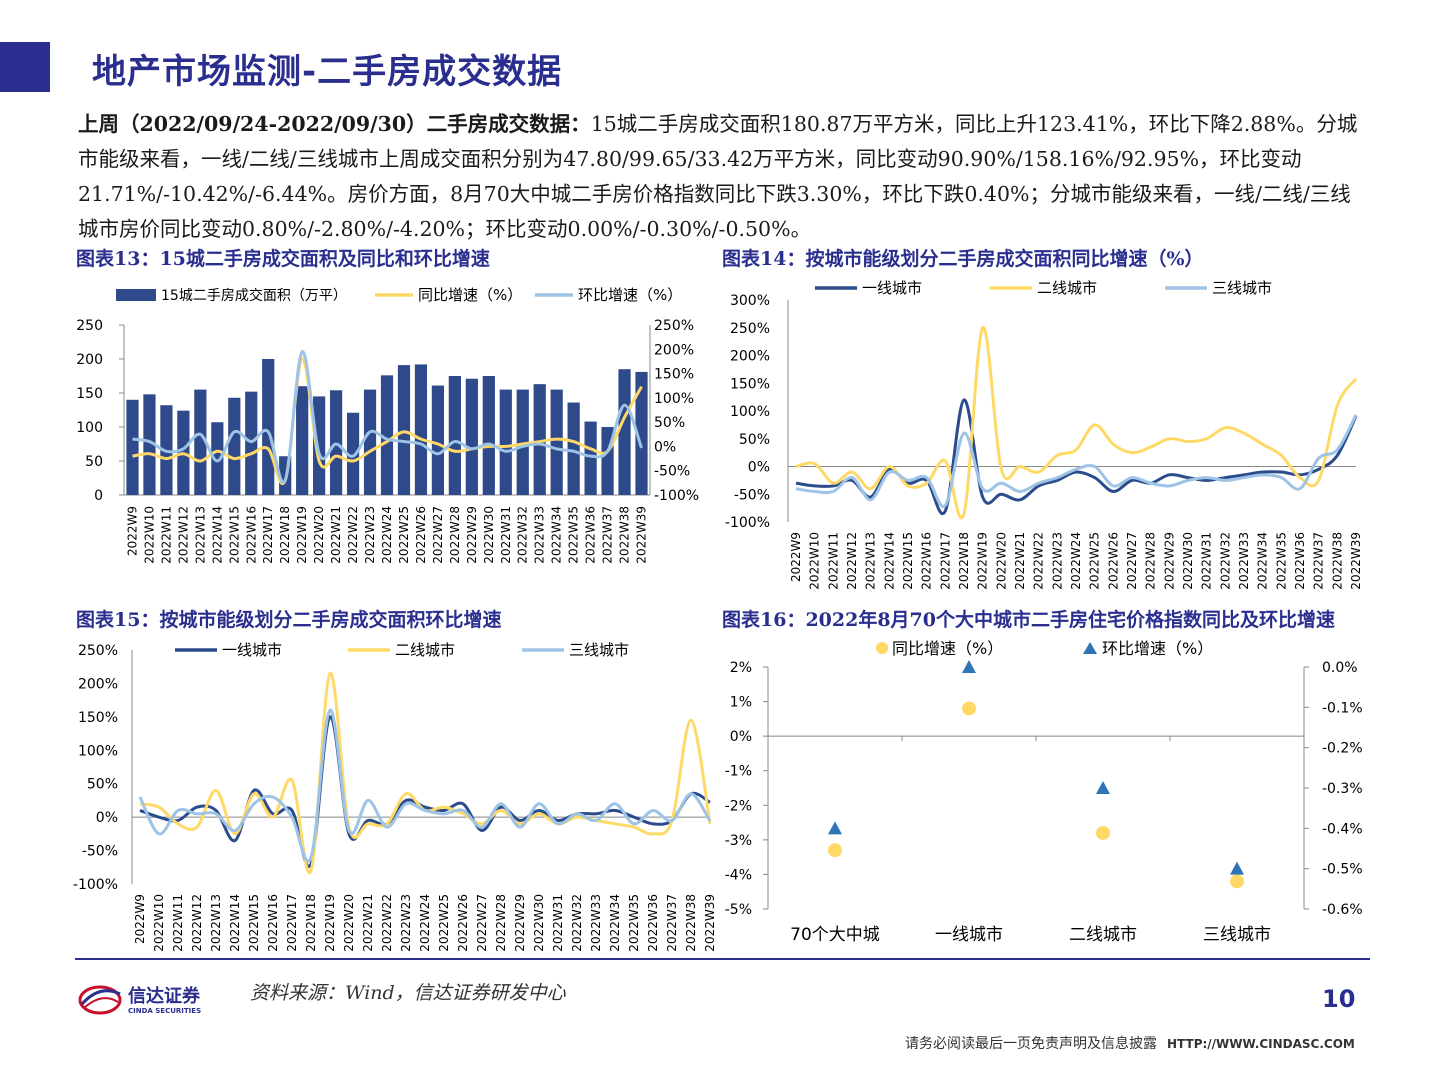 The image size is (1440, 1080). I want to click on x-tick-label: 2022W38, so click(691, 923).